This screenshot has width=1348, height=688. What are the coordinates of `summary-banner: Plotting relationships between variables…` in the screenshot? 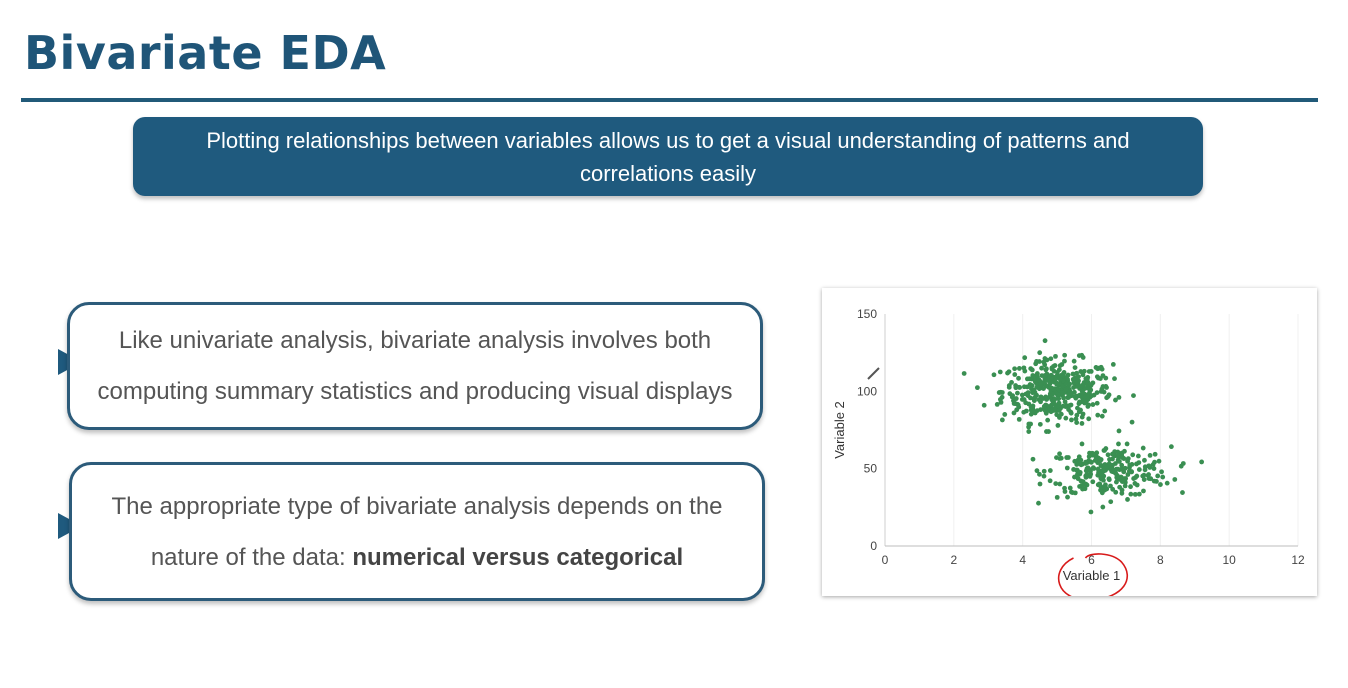 It's located at (668, 156).